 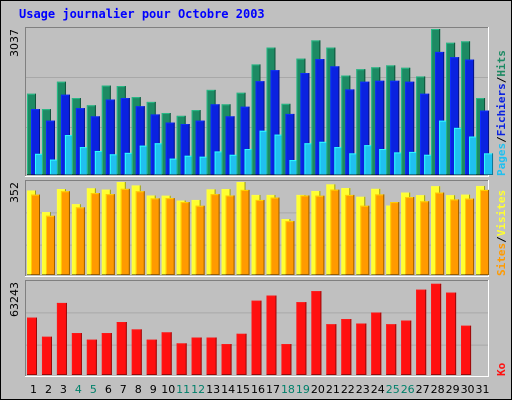 I want to click on bar-sites-day-22-fill, so click(x=350, y=234).